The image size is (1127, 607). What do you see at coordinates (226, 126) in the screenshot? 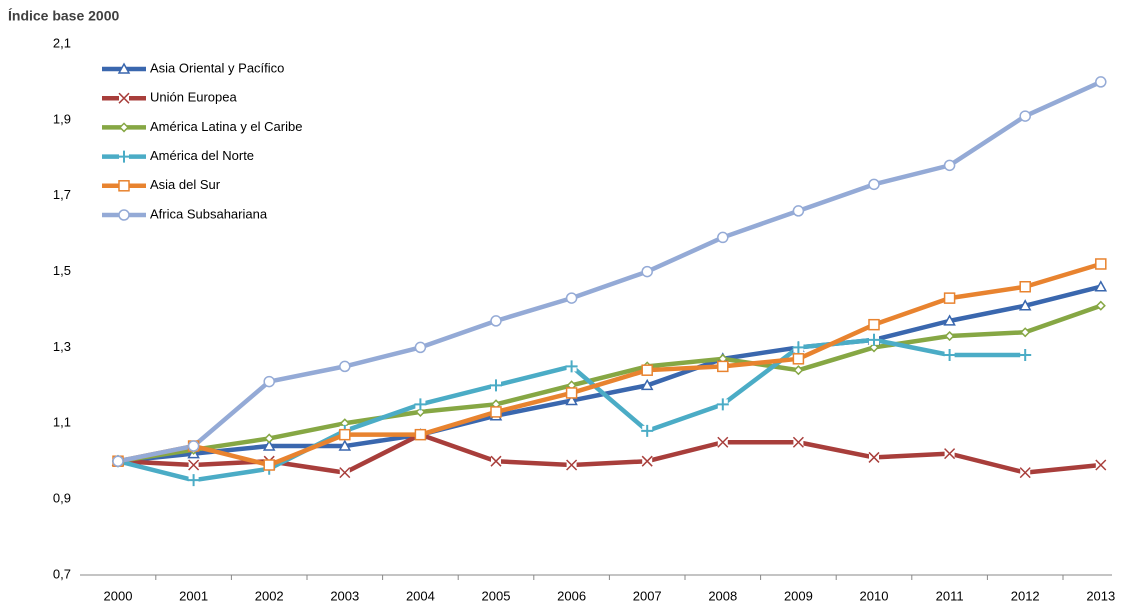
I see `legend-label: América Latina y el Caribe` at bounding box center [226, 126].